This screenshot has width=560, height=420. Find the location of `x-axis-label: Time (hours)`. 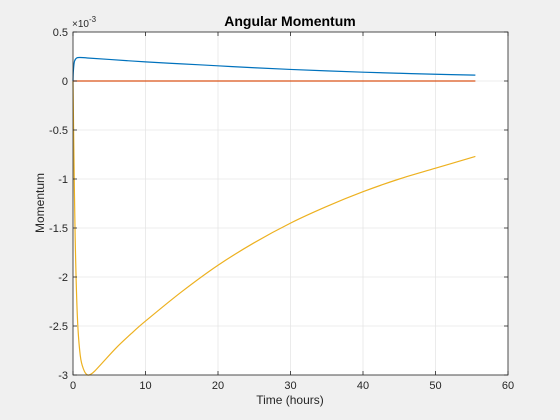

x-axis-label: Time (hours) is located at coordinates (290, 400).